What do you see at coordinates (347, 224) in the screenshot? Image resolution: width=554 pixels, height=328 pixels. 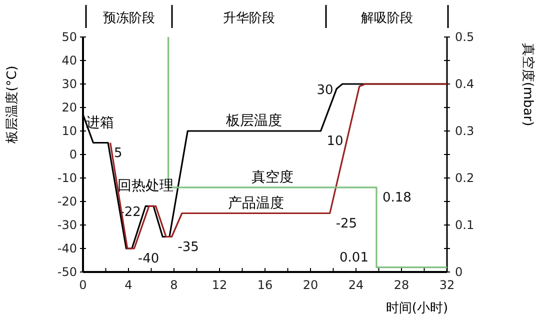 I see `data-label: -25` at bounding box center [347, 224].